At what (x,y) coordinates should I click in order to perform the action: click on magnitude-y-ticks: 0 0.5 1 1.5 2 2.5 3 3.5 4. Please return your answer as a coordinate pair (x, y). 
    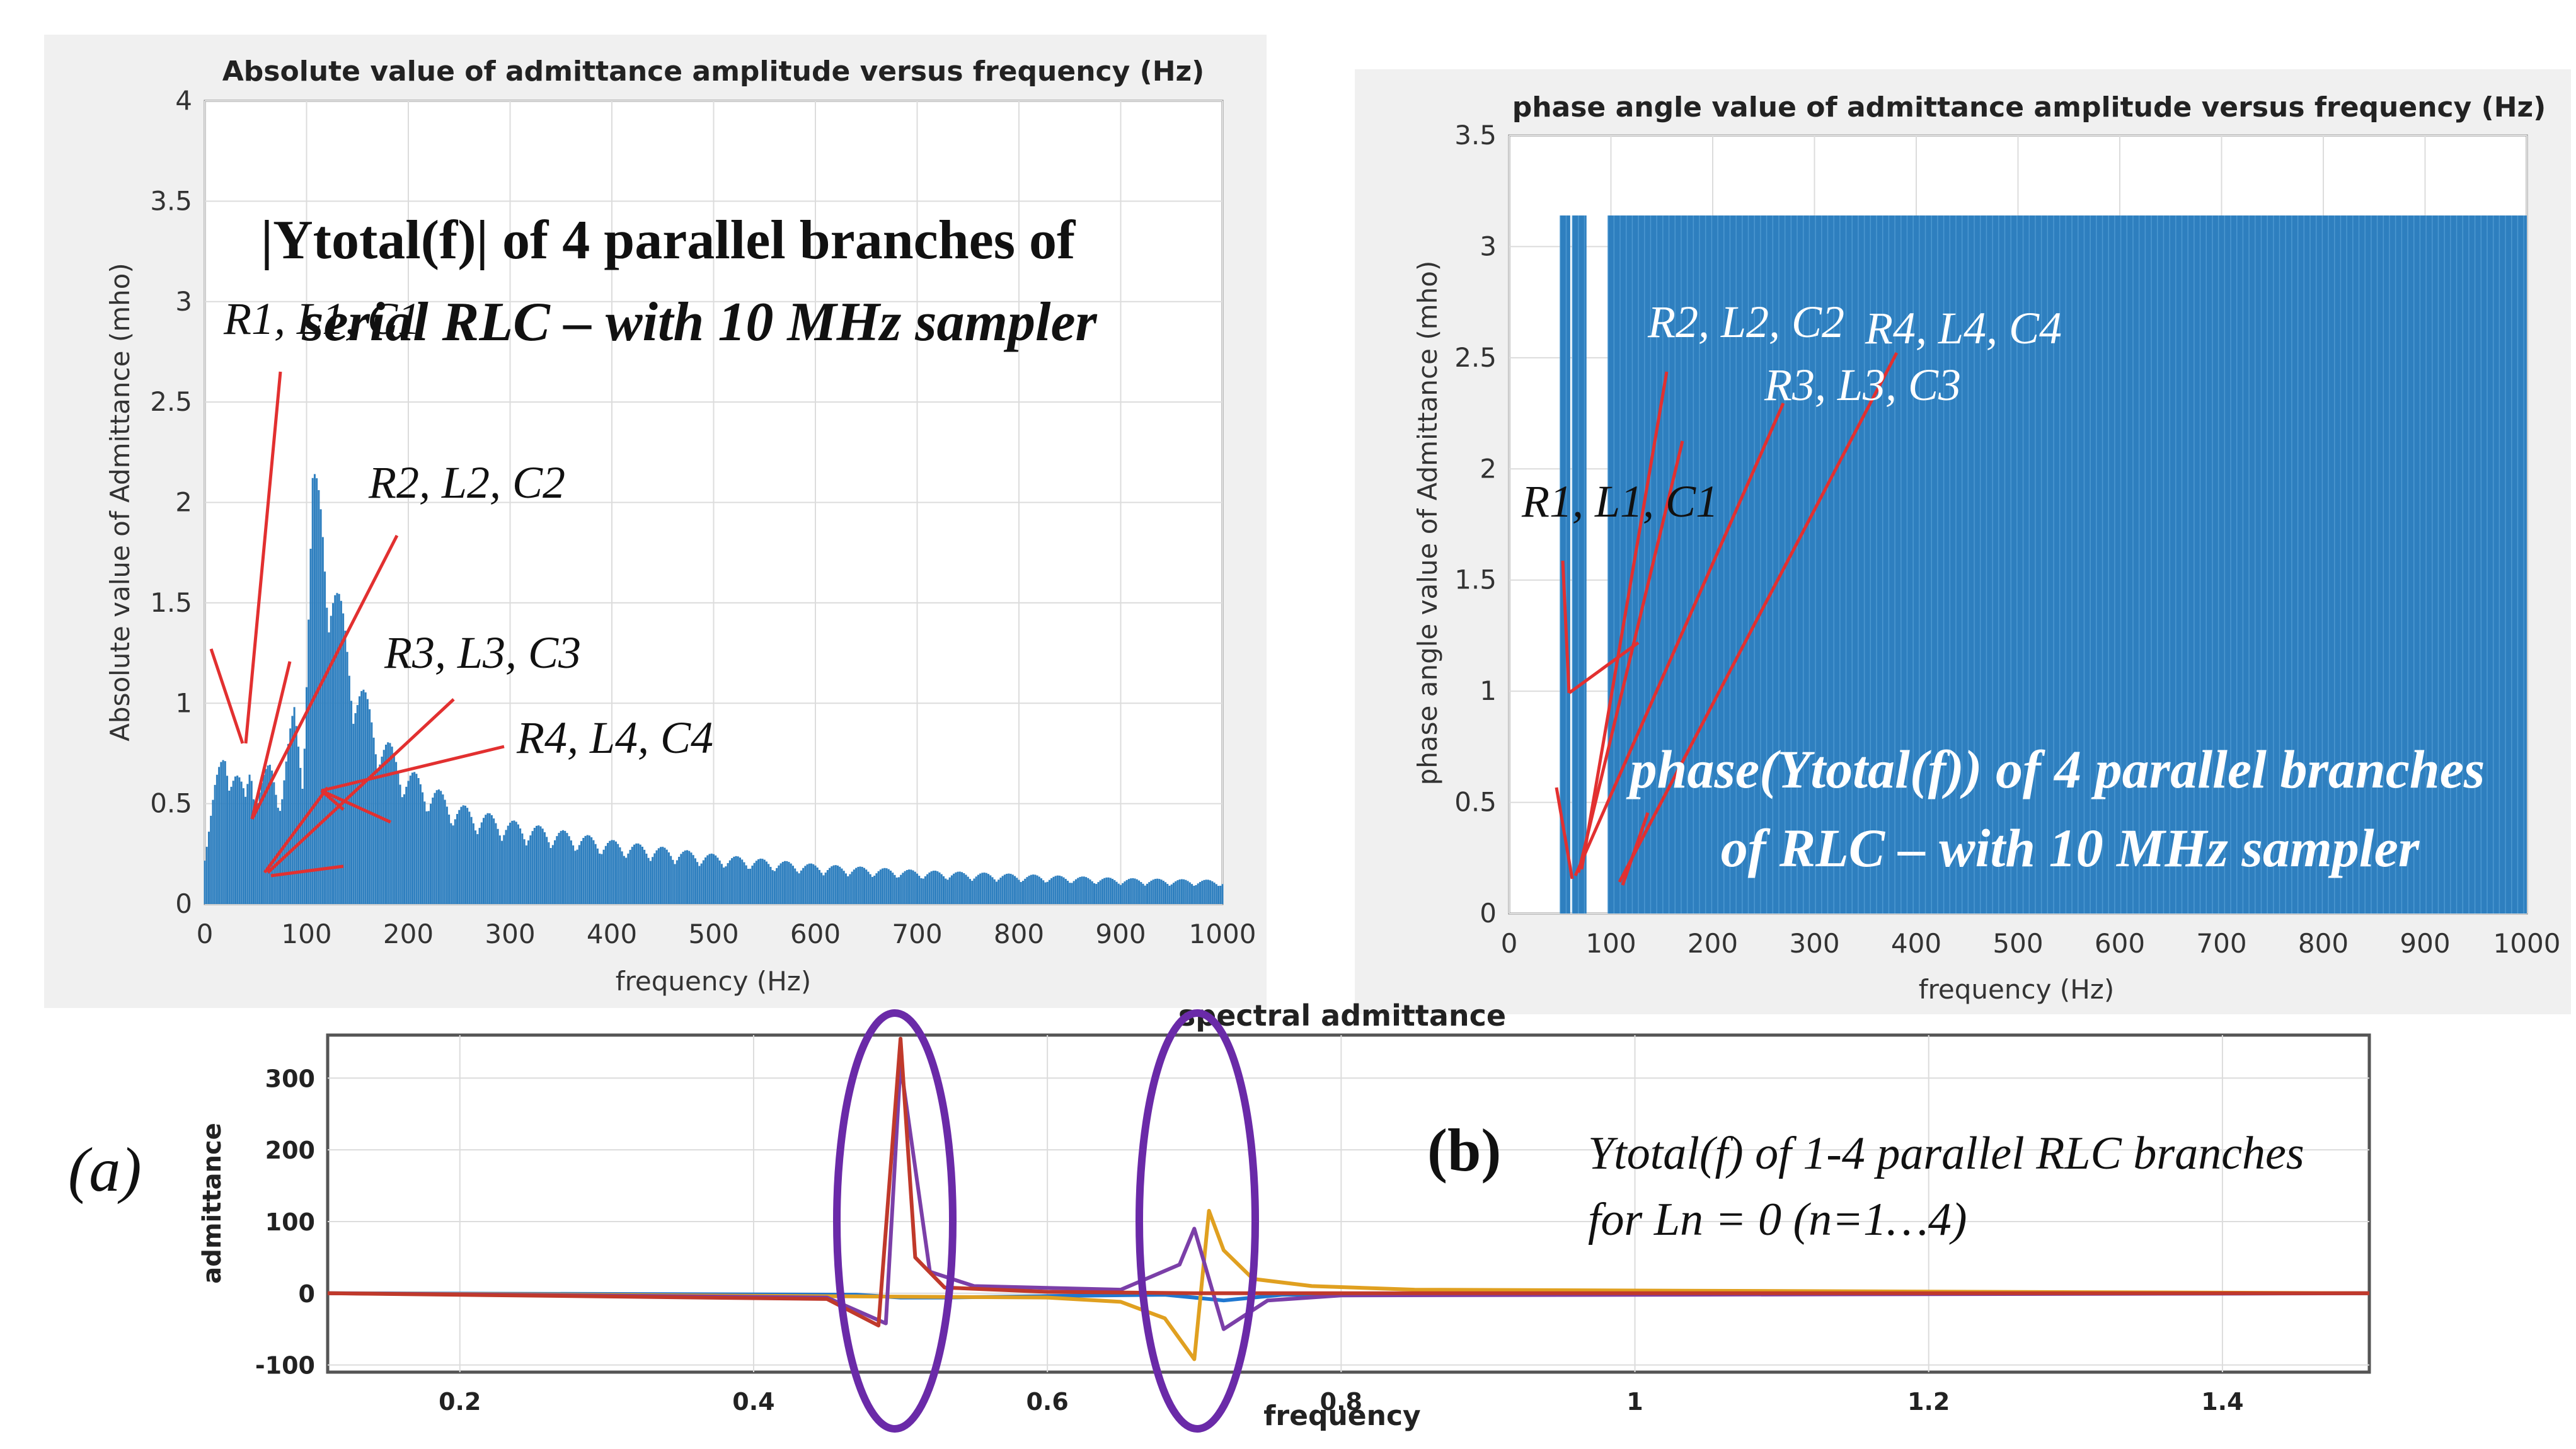
    Looking at the image, I should click on (171, 502).